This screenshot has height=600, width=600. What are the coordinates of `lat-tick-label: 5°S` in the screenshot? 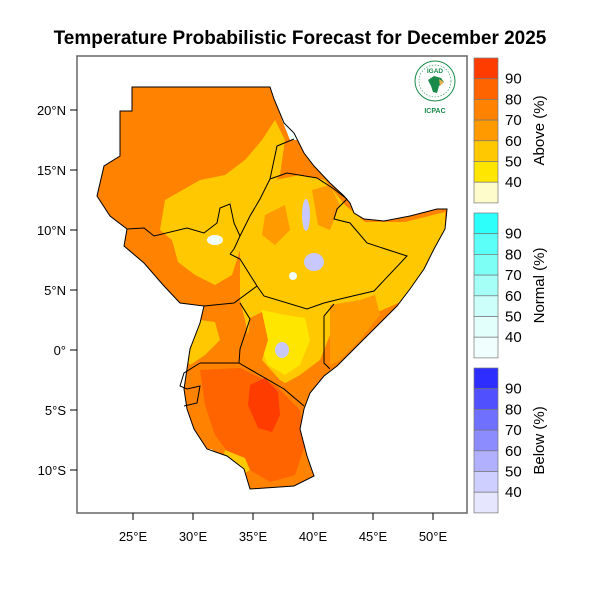 It's located at (55, 410).